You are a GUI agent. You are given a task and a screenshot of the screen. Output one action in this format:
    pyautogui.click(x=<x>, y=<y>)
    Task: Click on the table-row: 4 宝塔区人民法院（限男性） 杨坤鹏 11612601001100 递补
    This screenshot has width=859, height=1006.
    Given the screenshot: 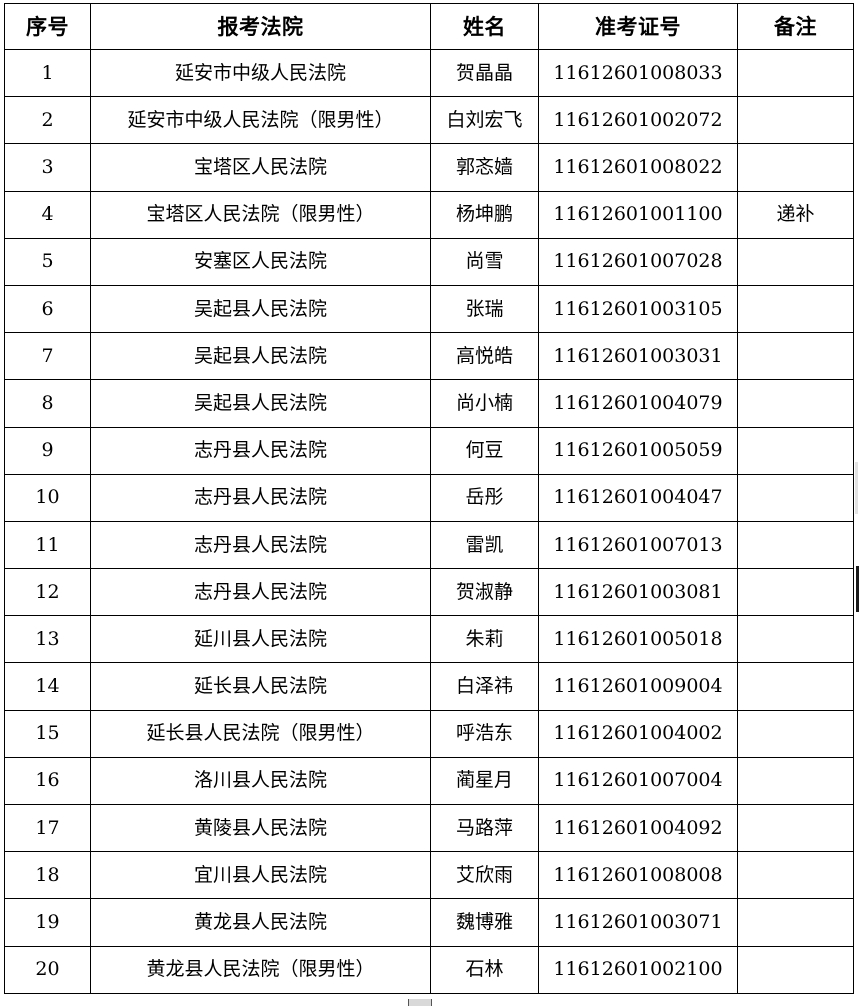 What is the action you would take?
    pyautogui.click(x=429, y=214)
    